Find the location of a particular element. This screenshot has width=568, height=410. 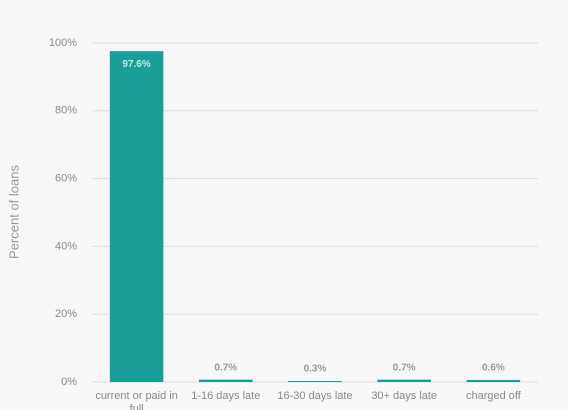

y-tick-label: 40% is located at coordinates (66, 246).